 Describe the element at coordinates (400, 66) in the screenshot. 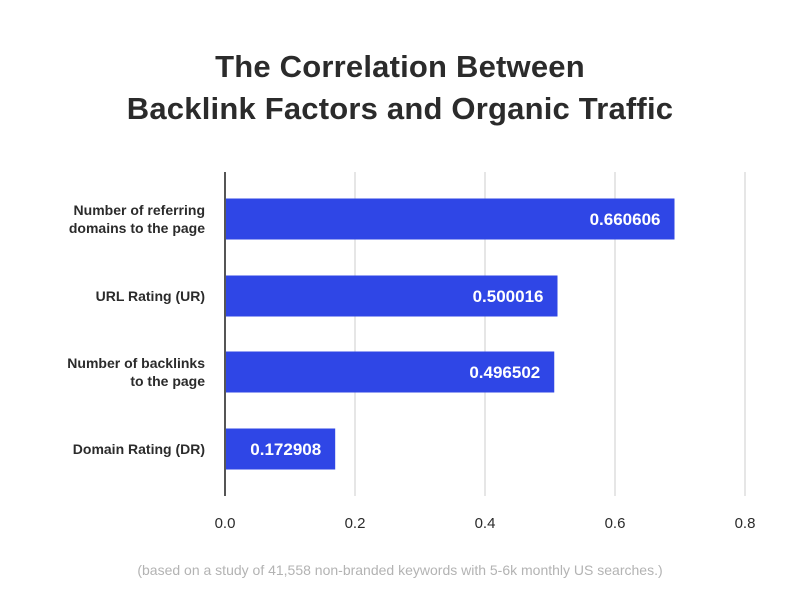

I see `chart-title-line-1: The Correlation Between` at that location.